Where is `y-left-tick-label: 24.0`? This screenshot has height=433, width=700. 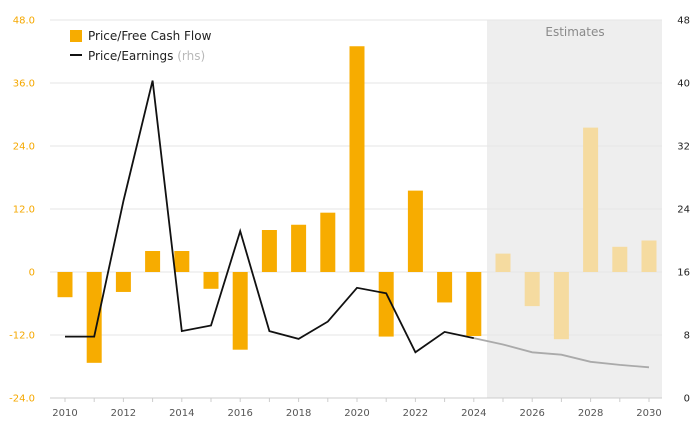
y-left-tick-label: 24.0 is located at coordinates (24, 147).